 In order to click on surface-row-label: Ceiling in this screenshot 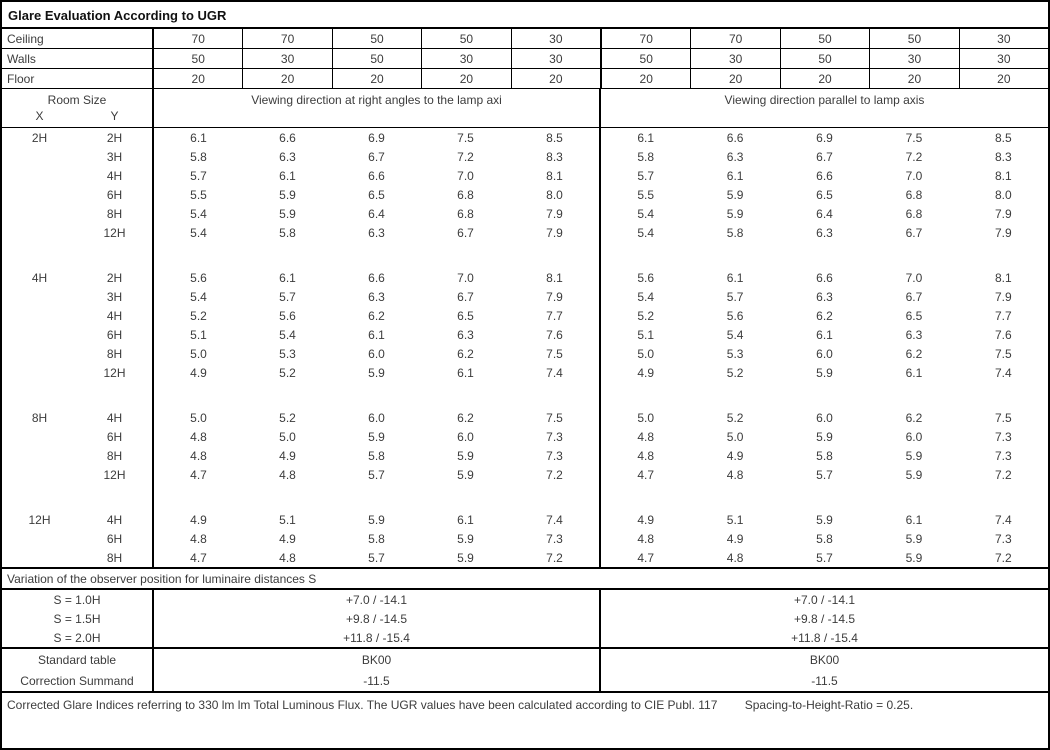, I will do `click(78, 38)`.